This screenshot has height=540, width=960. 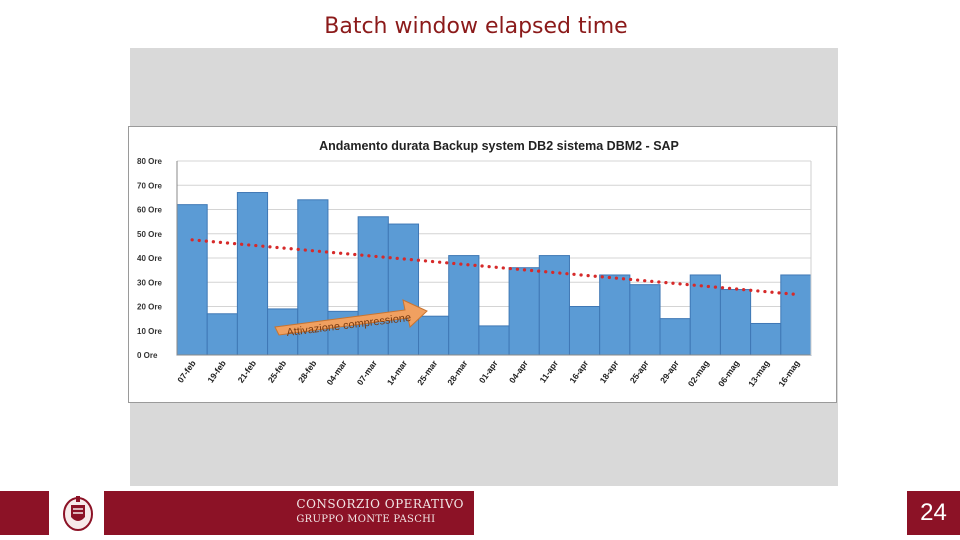 What do you see at coordinates (464, 305) in the screenshot?
I see `bar-28-mar` at bounding box center [464, 305].